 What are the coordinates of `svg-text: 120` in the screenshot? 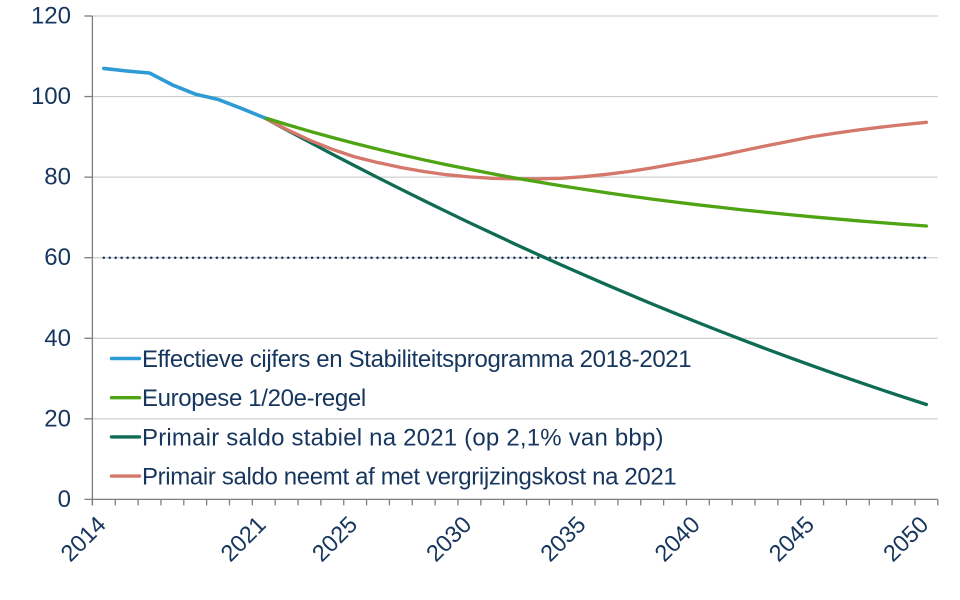 It's located at (51, 16).